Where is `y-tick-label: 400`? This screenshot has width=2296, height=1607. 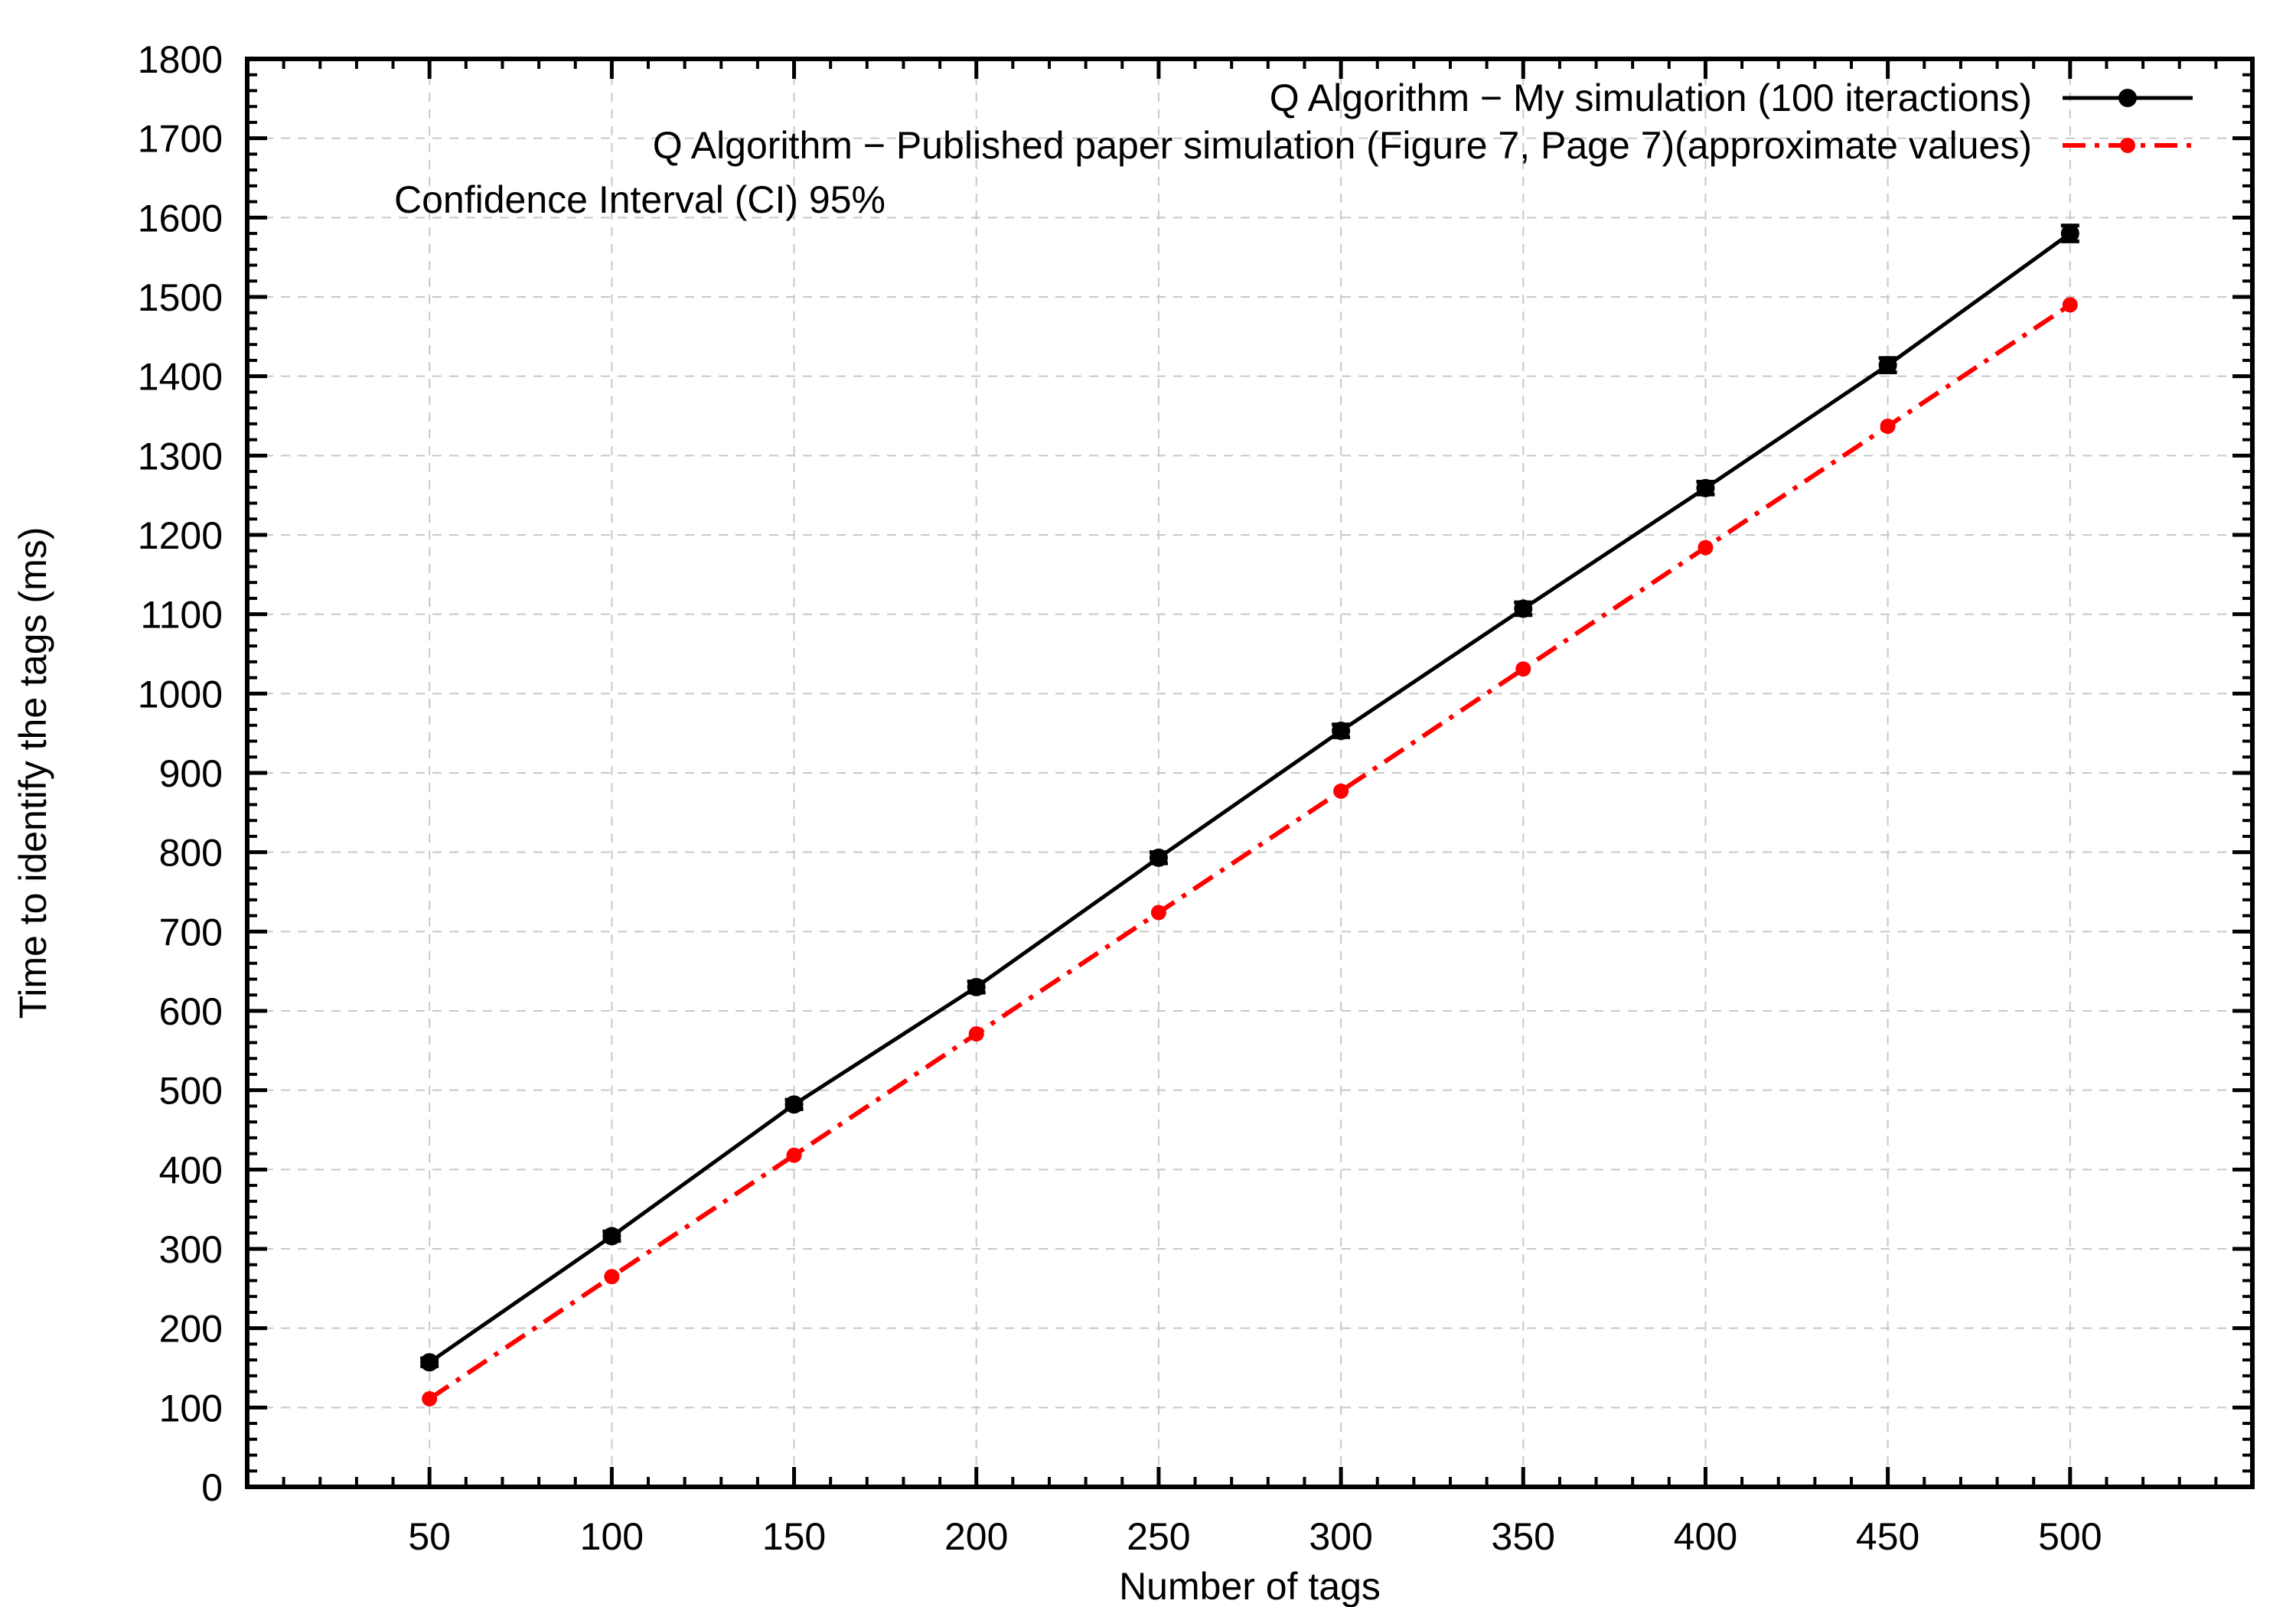 y-tick-label: 400 is located at coordinates (191, 1170).